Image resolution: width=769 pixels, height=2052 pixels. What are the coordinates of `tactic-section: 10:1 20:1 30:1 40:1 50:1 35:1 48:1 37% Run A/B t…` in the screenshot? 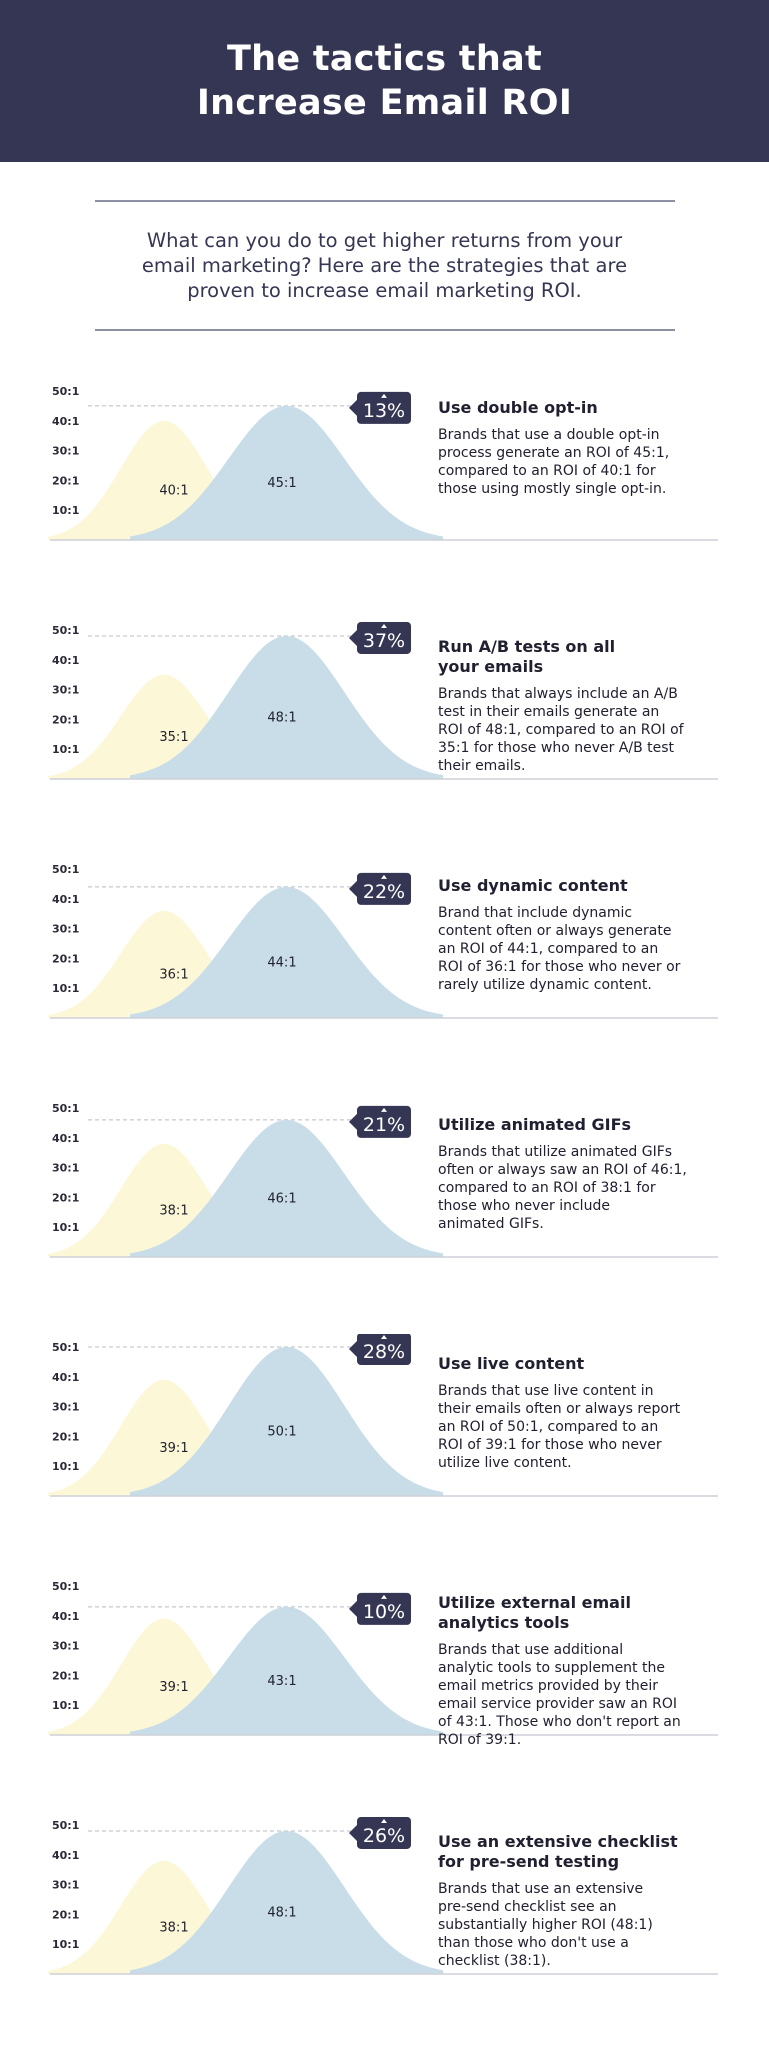 It's located at (384, 737).